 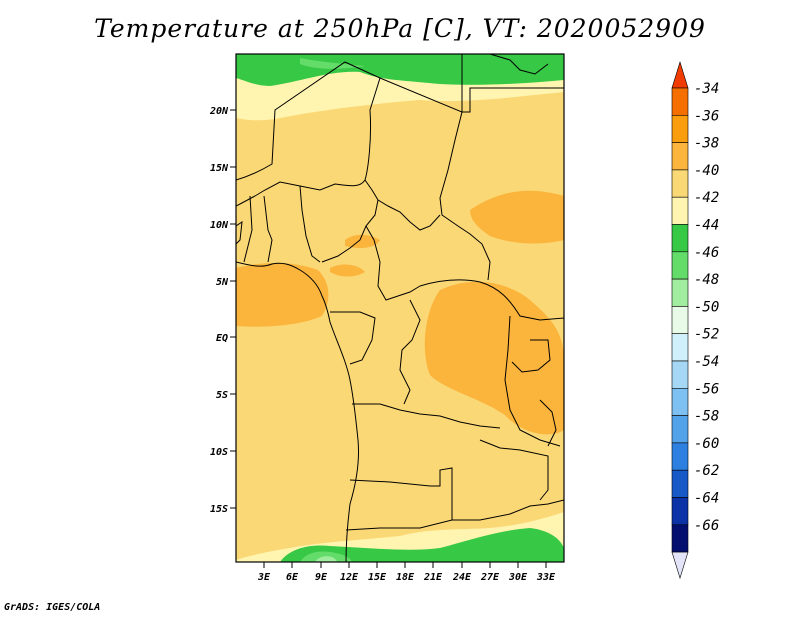 What do you see at coordinates (680, 565) in the screenshot?
I see `colorbar-bottom-triangle` at bounding box center [680, 565].